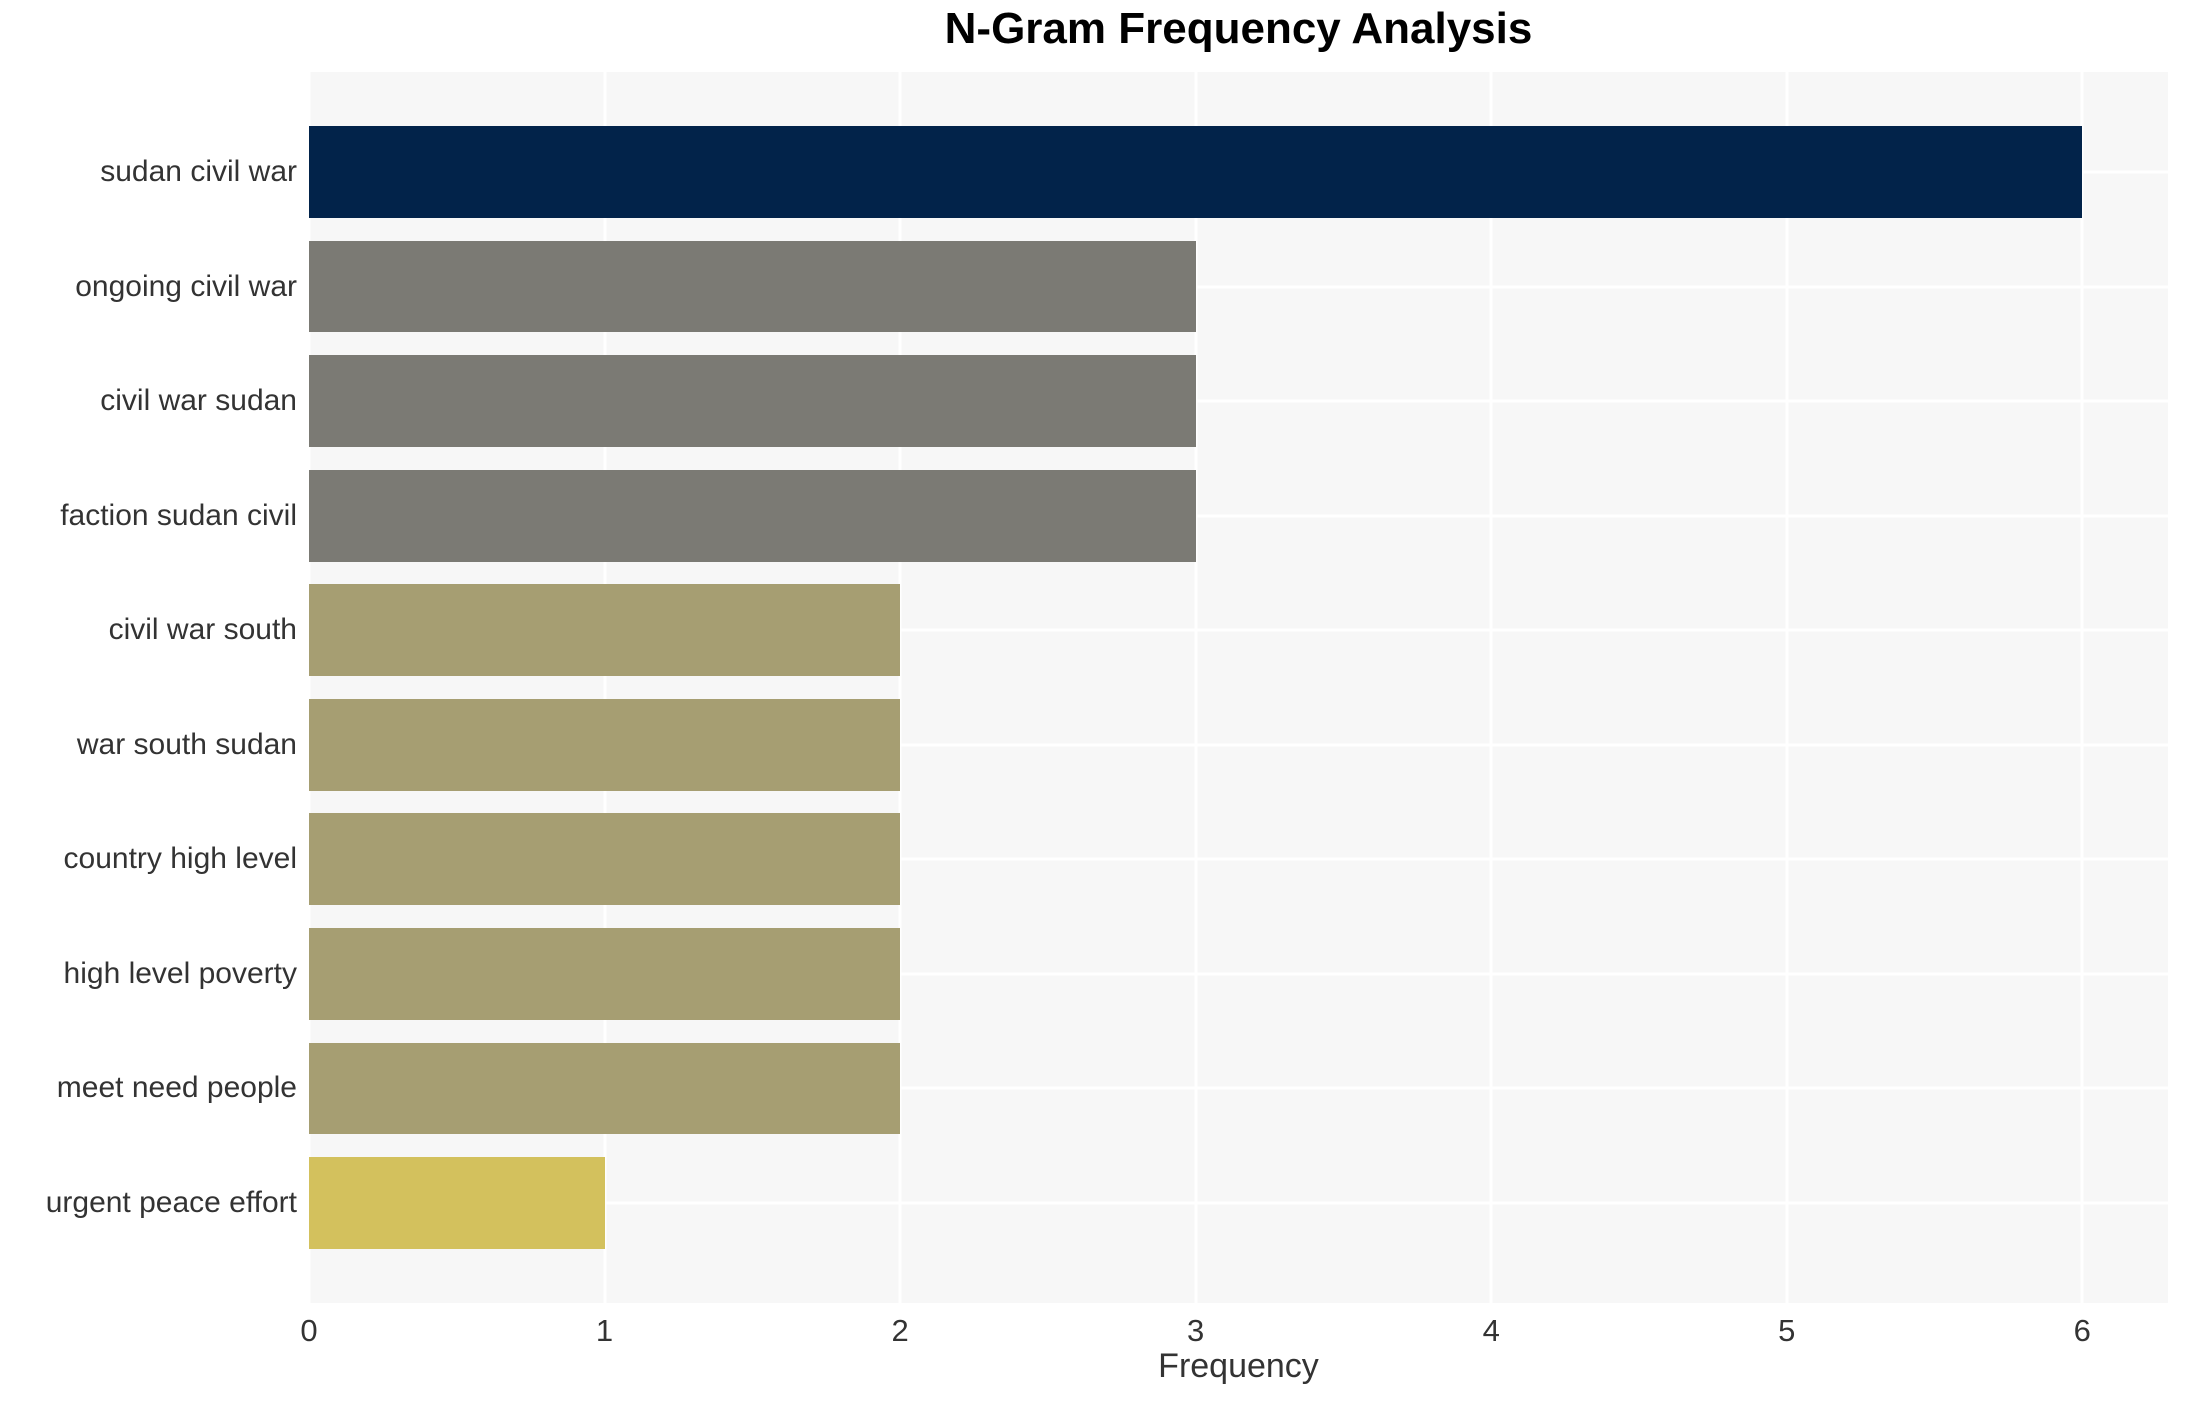 This screenshot has height=1402, width=2189. I want to click on x-tick-label: 4, so click(1491, 1330).